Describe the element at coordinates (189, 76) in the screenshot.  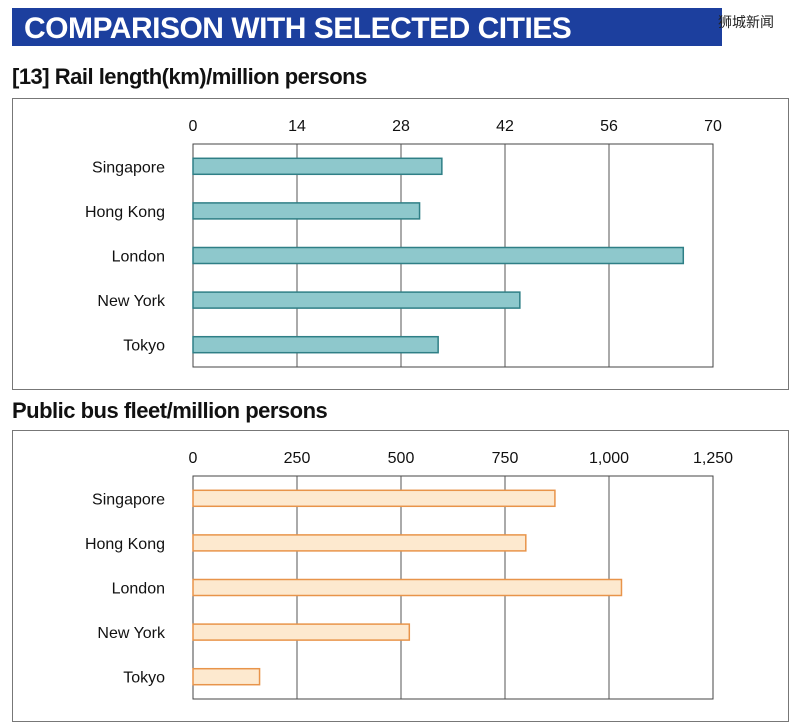
I see `rail-chart-title: [13] Rail length(km)/million persons` at that location.